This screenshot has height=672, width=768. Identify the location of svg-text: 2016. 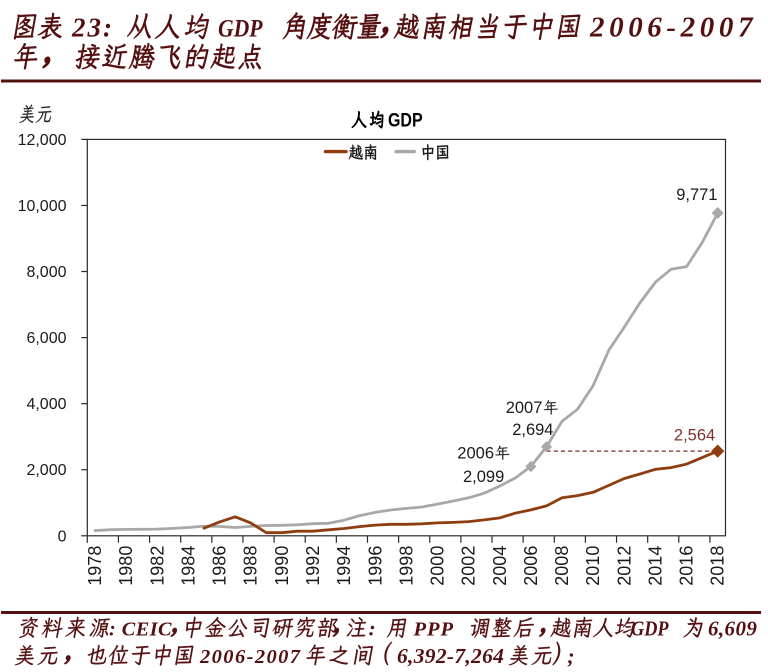
(687, 566).